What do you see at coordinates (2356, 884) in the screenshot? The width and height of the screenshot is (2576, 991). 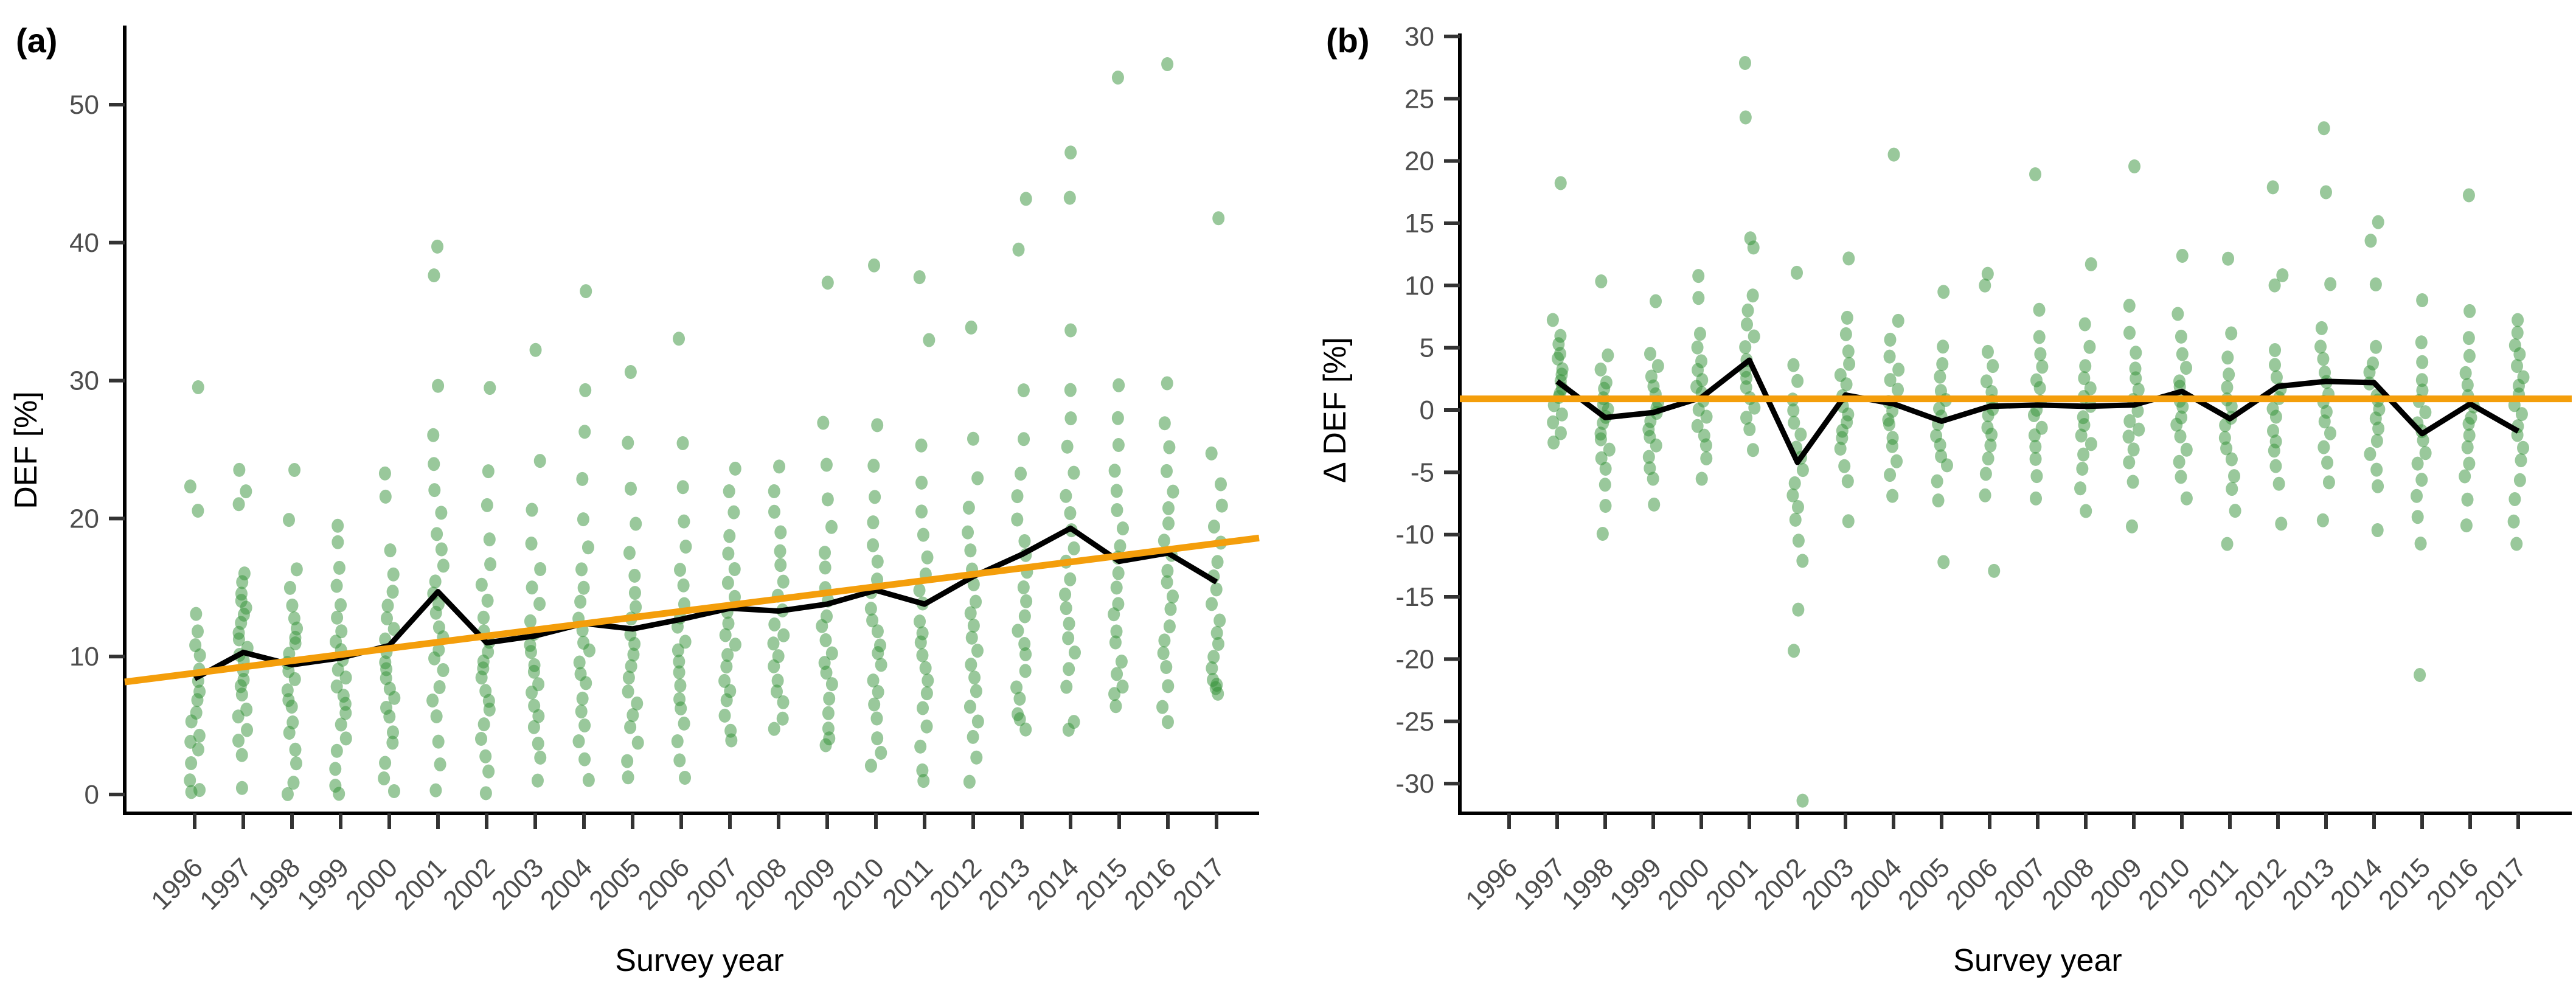 I see `x-tick-label: 2014` at bounding box center [2356, 884].